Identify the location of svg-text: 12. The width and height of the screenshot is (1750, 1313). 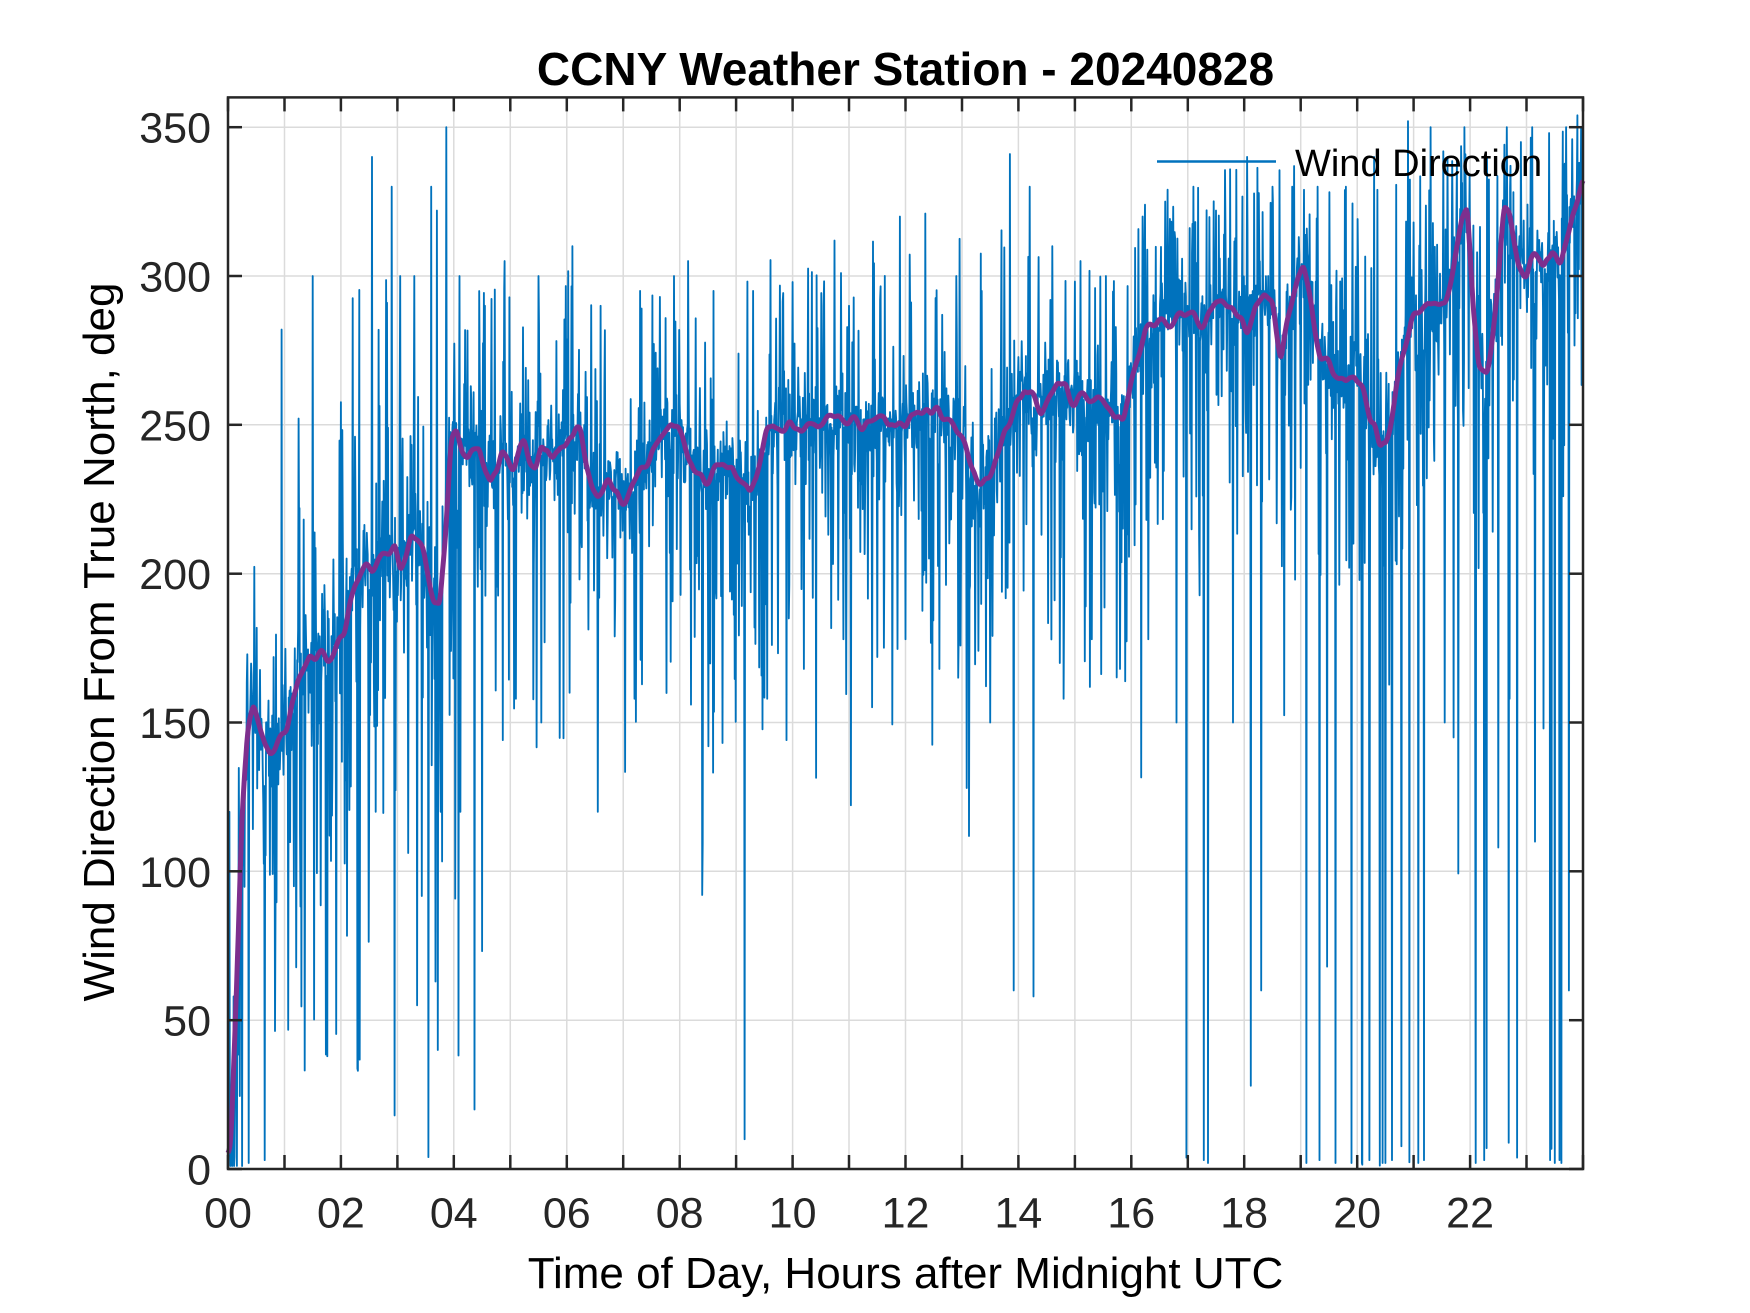
(906, 1214).